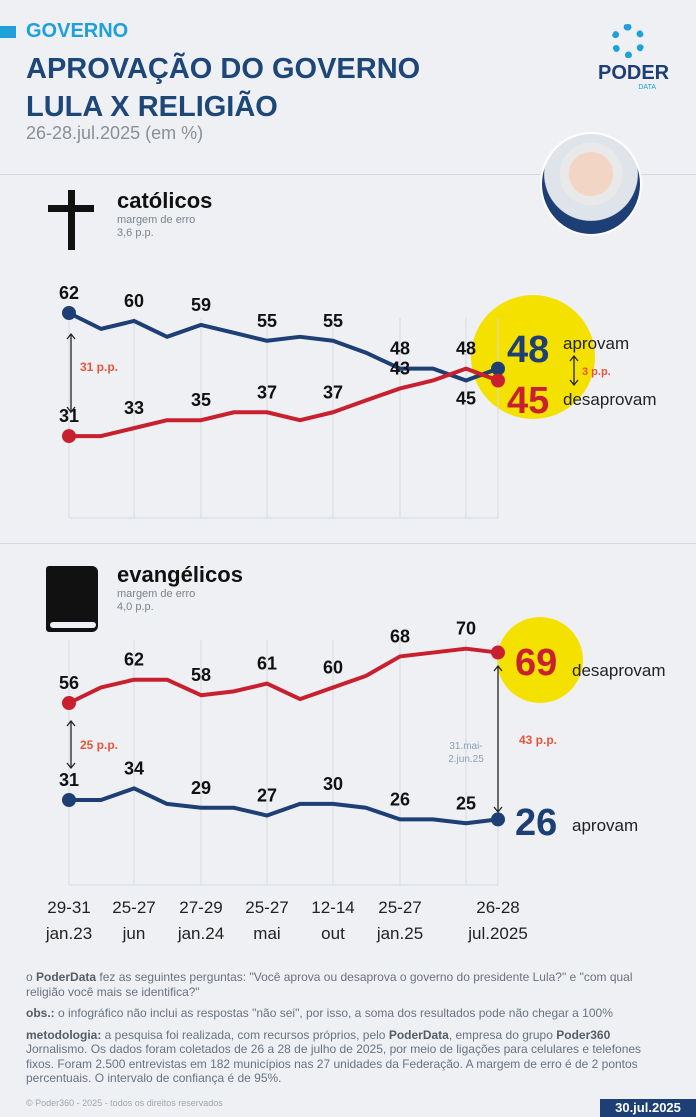 The height and width of the screenshot is (1117, 696). What do you see at coordinates (134, 301) in the screenshot?
I see `data-label: 60` at bounding box center [134, 301].